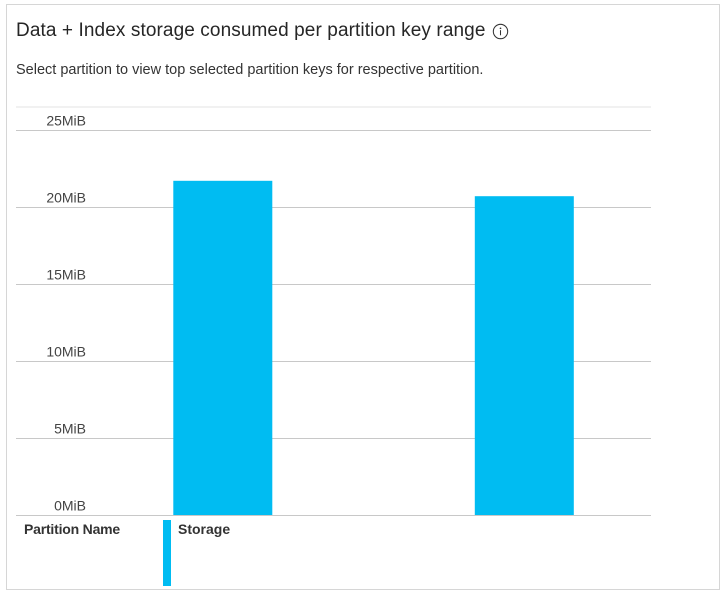 This screenshot has height=595, width=728. I want to click on y-tick-label: 20MiB, so click(66, 198).